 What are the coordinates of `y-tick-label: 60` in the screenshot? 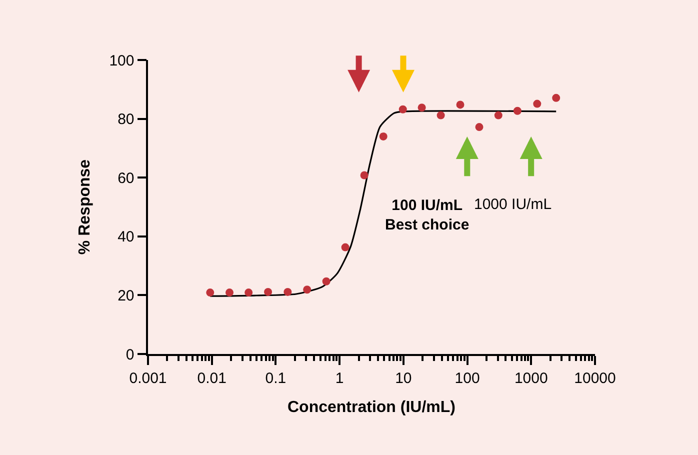 It's located at (126, 178).